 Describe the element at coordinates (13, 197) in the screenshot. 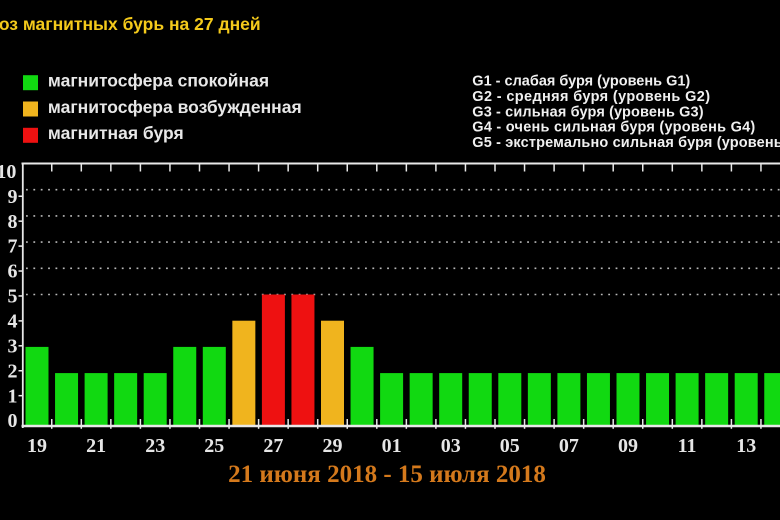

I see `svg-text: 9` at that location.